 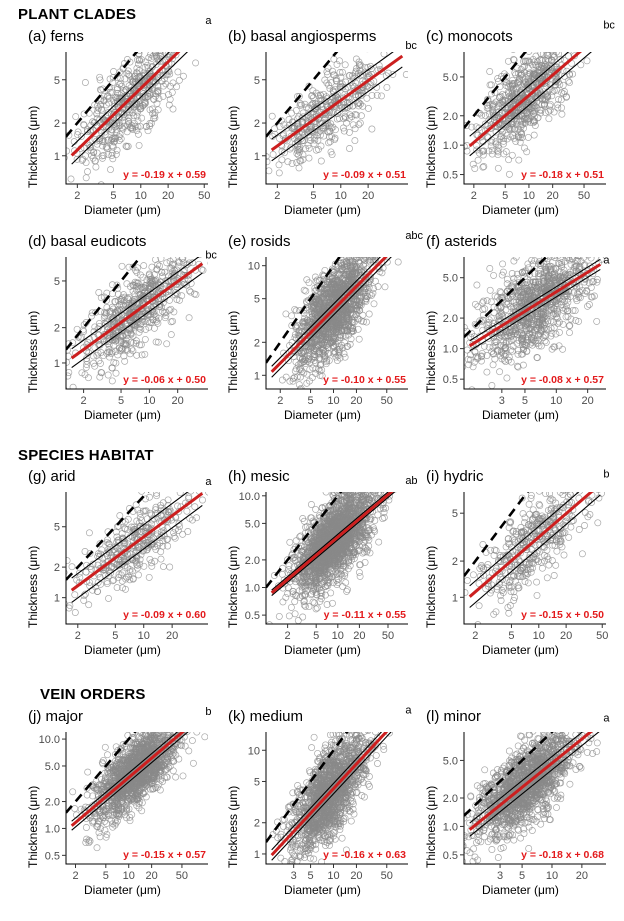 I want to click on regression-equation: y = -0.18 x + 0.51, so click(x=562, y=175).